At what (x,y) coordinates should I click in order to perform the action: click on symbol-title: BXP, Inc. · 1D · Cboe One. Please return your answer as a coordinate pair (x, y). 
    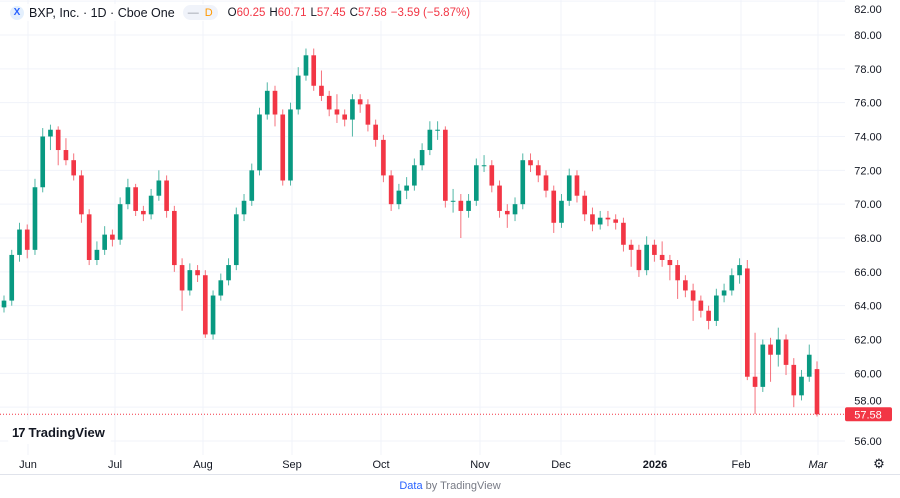
    Looking at the image, I should click on (102, 12).